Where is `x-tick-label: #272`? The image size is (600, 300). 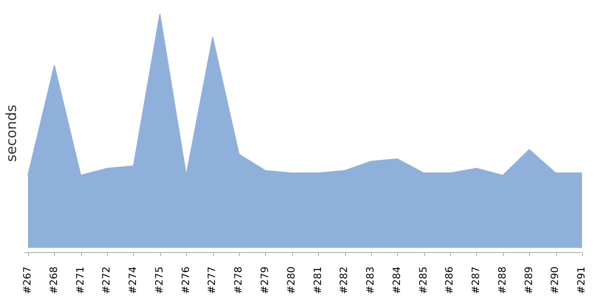
x-tick-label: #272 is located at coordinates (107, 280).